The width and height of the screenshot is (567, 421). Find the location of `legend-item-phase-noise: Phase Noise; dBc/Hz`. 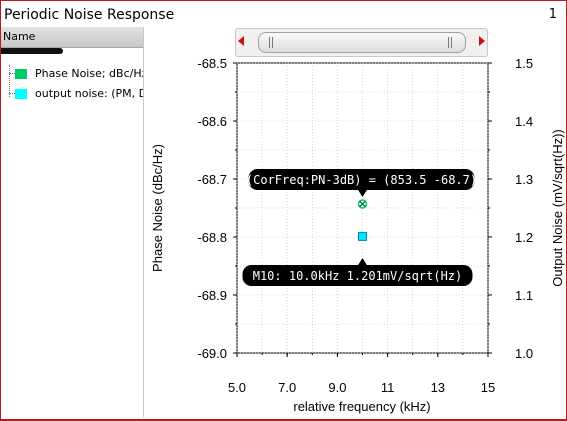

legend-item-phase-noise: Phase Noise; dBc/Hz is located at coordinates (76, 74).